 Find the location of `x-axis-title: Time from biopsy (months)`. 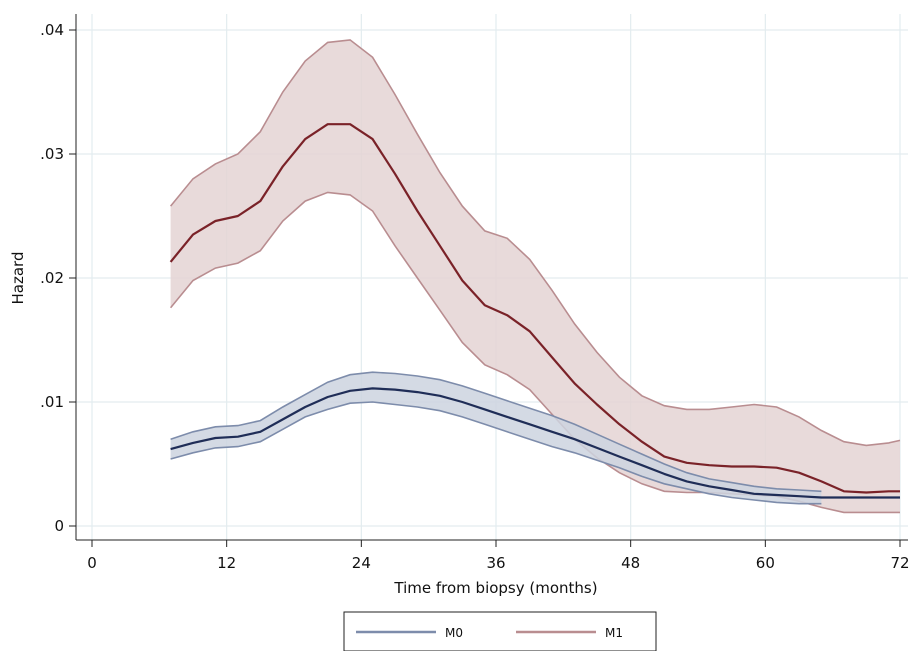

x-axis-title: Time from biopsy (months) is located at coordinates (495, 588).